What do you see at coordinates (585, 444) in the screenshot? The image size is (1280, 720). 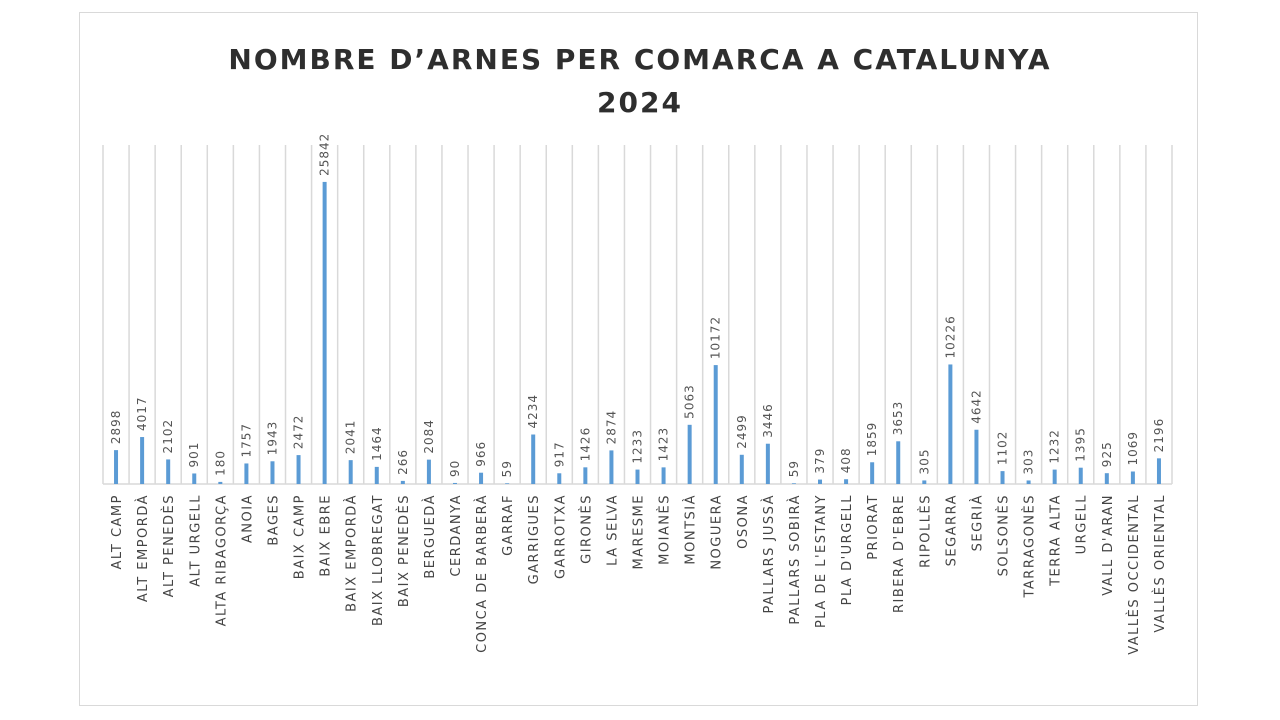 I see `data-label: 1426` at bounding box center [585, 444].